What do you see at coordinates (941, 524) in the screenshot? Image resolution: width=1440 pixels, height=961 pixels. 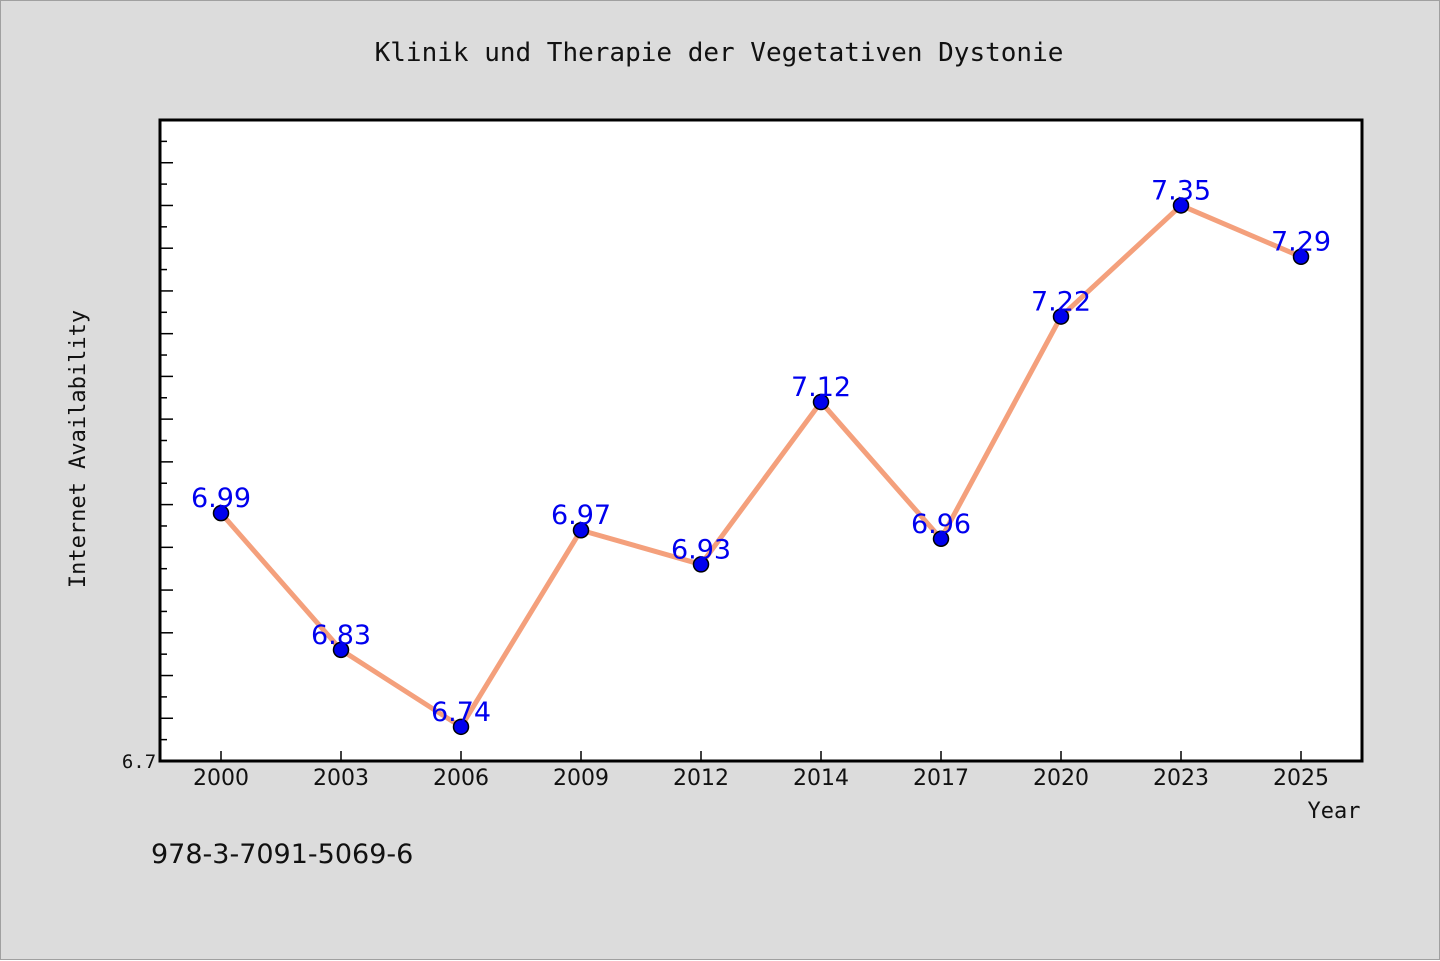 I see `data-label: 6.96` at bounding box center [941, 524].